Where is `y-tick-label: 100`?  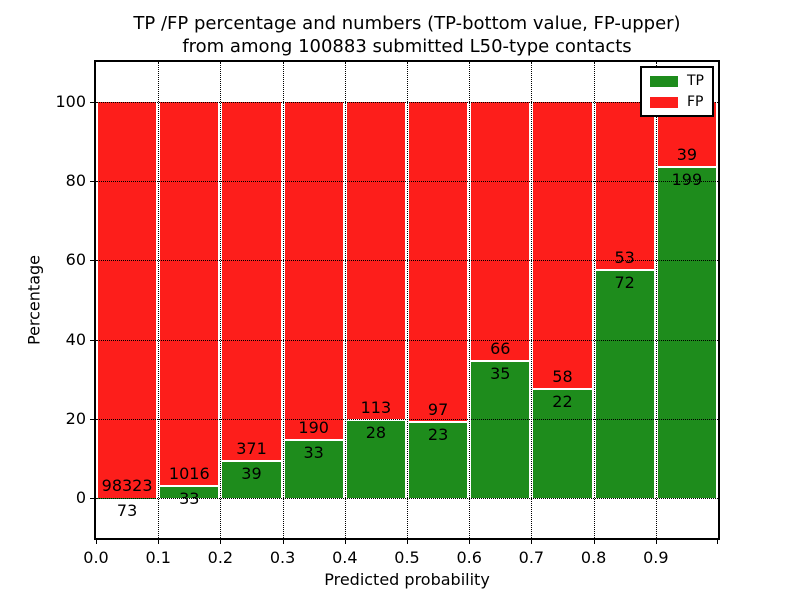
y-tick-label: 100 is located at coordinates (70, 101).